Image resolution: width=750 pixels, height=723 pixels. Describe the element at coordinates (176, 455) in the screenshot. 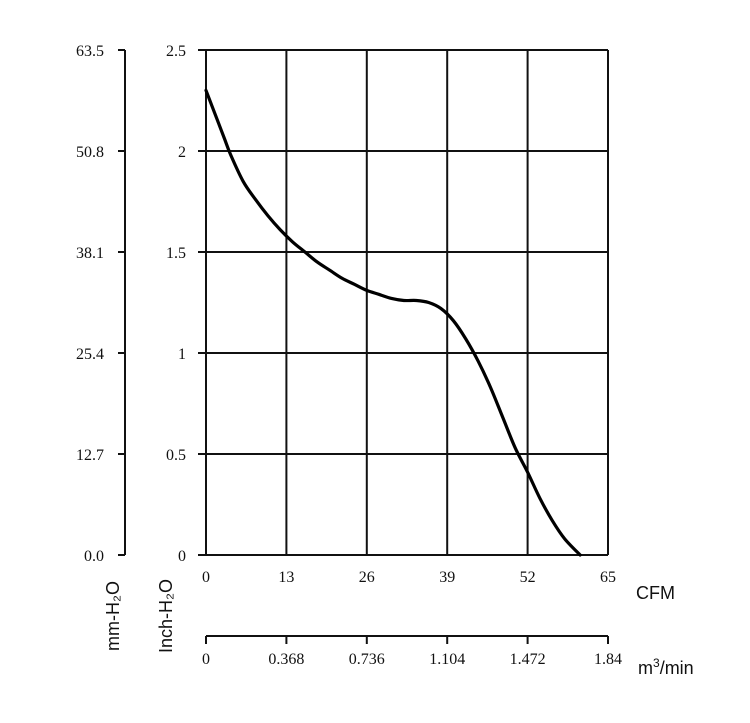

I see `inch-h2o-tick-label: 0.5` at that location.